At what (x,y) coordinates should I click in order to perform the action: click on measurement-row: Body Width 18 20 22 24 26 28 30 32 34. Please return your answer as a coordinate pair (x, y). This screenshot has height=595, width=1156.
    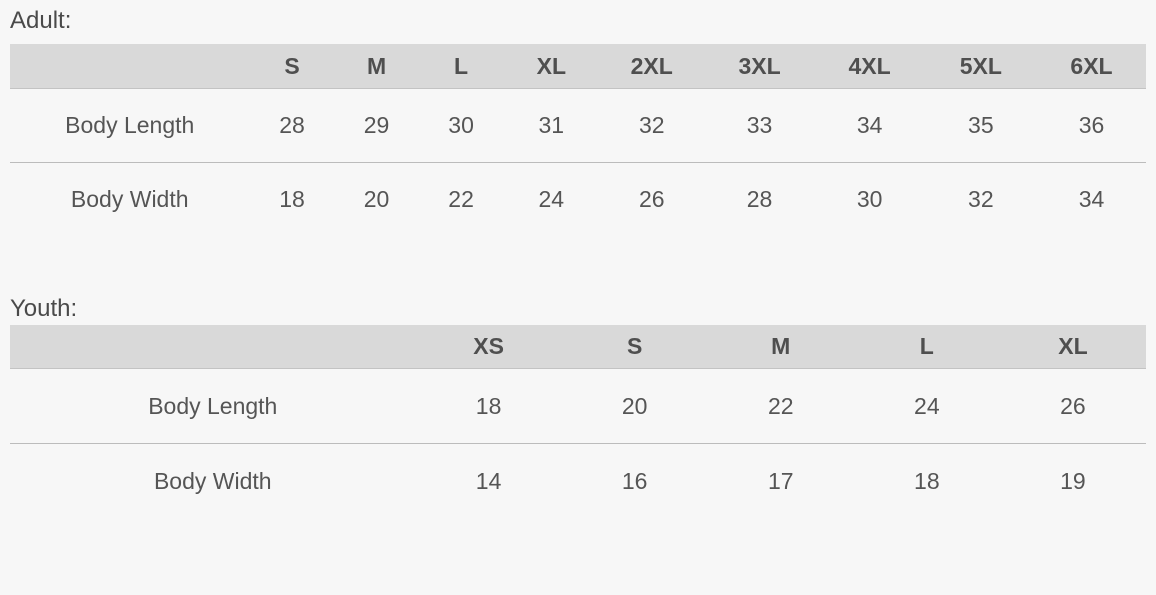
    Looking at the image, I should click on (578, 199).